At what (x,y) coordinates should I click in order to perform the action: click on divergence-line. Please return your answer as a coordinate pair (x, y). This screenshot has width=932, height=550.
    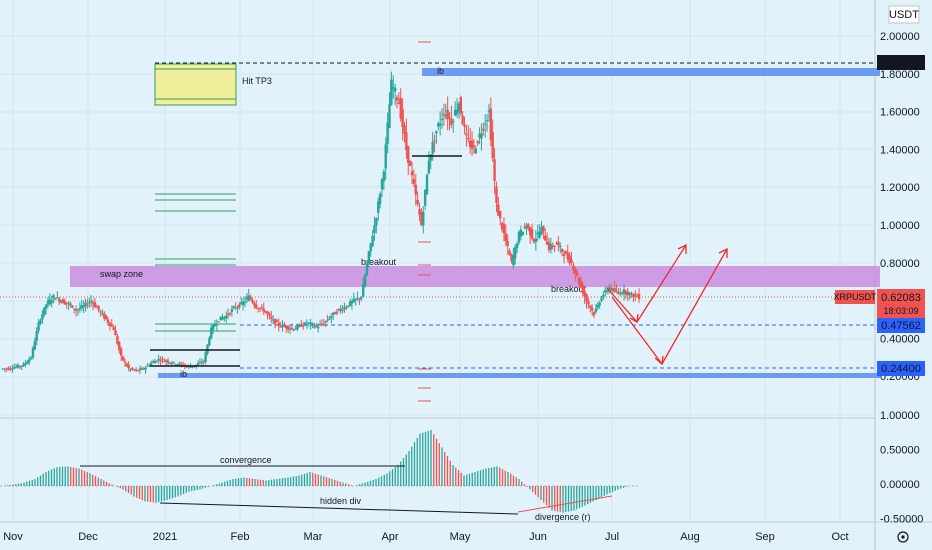
    Looking at the image, I should click on (565, 504).